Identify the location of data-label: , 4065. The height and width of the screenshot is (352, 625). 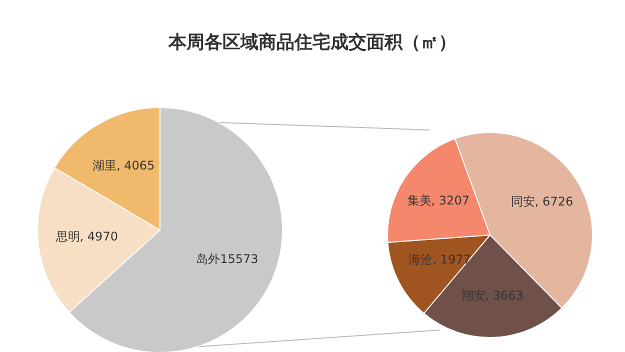
(135, 165).